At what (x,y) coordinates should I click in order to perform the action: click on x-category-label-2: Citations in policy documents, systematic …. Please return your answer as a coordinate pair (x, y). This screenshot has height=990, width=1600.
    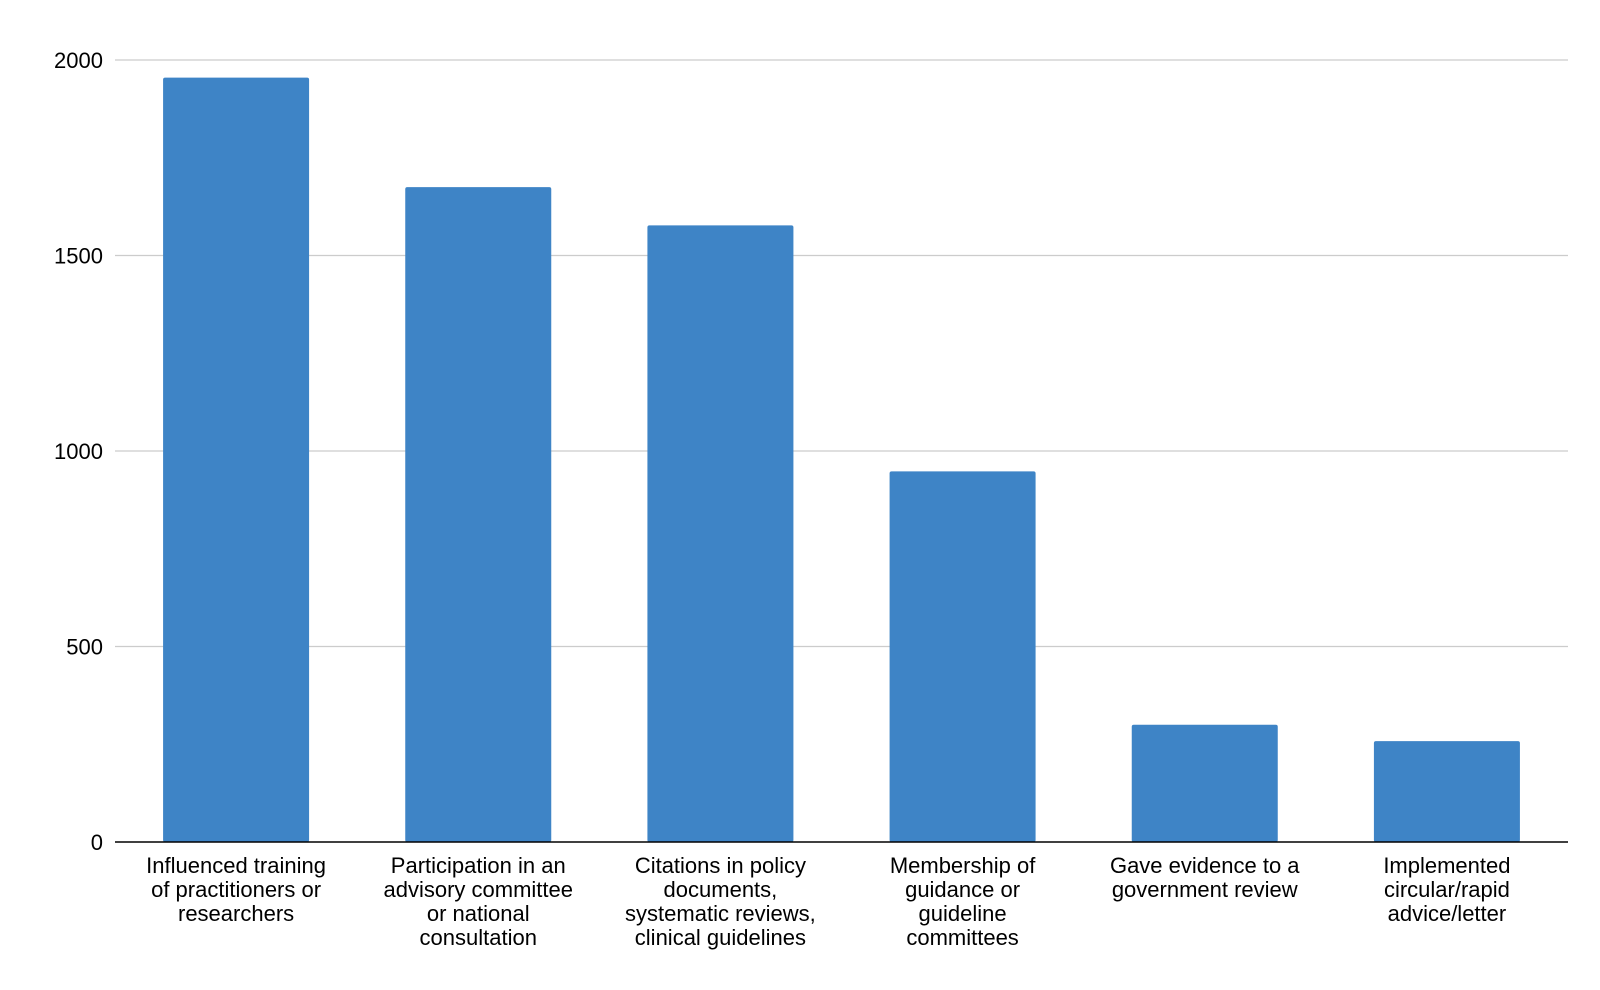
    Looking at the image, I should click on (720, 901).